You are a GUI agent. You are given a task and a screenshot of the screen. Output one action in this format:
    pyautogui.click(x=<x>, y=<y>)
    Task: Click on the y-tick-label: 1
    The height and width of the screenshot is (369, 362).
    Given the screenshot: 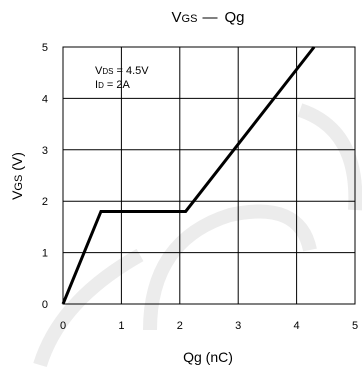 What is the action you would take?
    pyautogui.click(x=45, y=254)
    